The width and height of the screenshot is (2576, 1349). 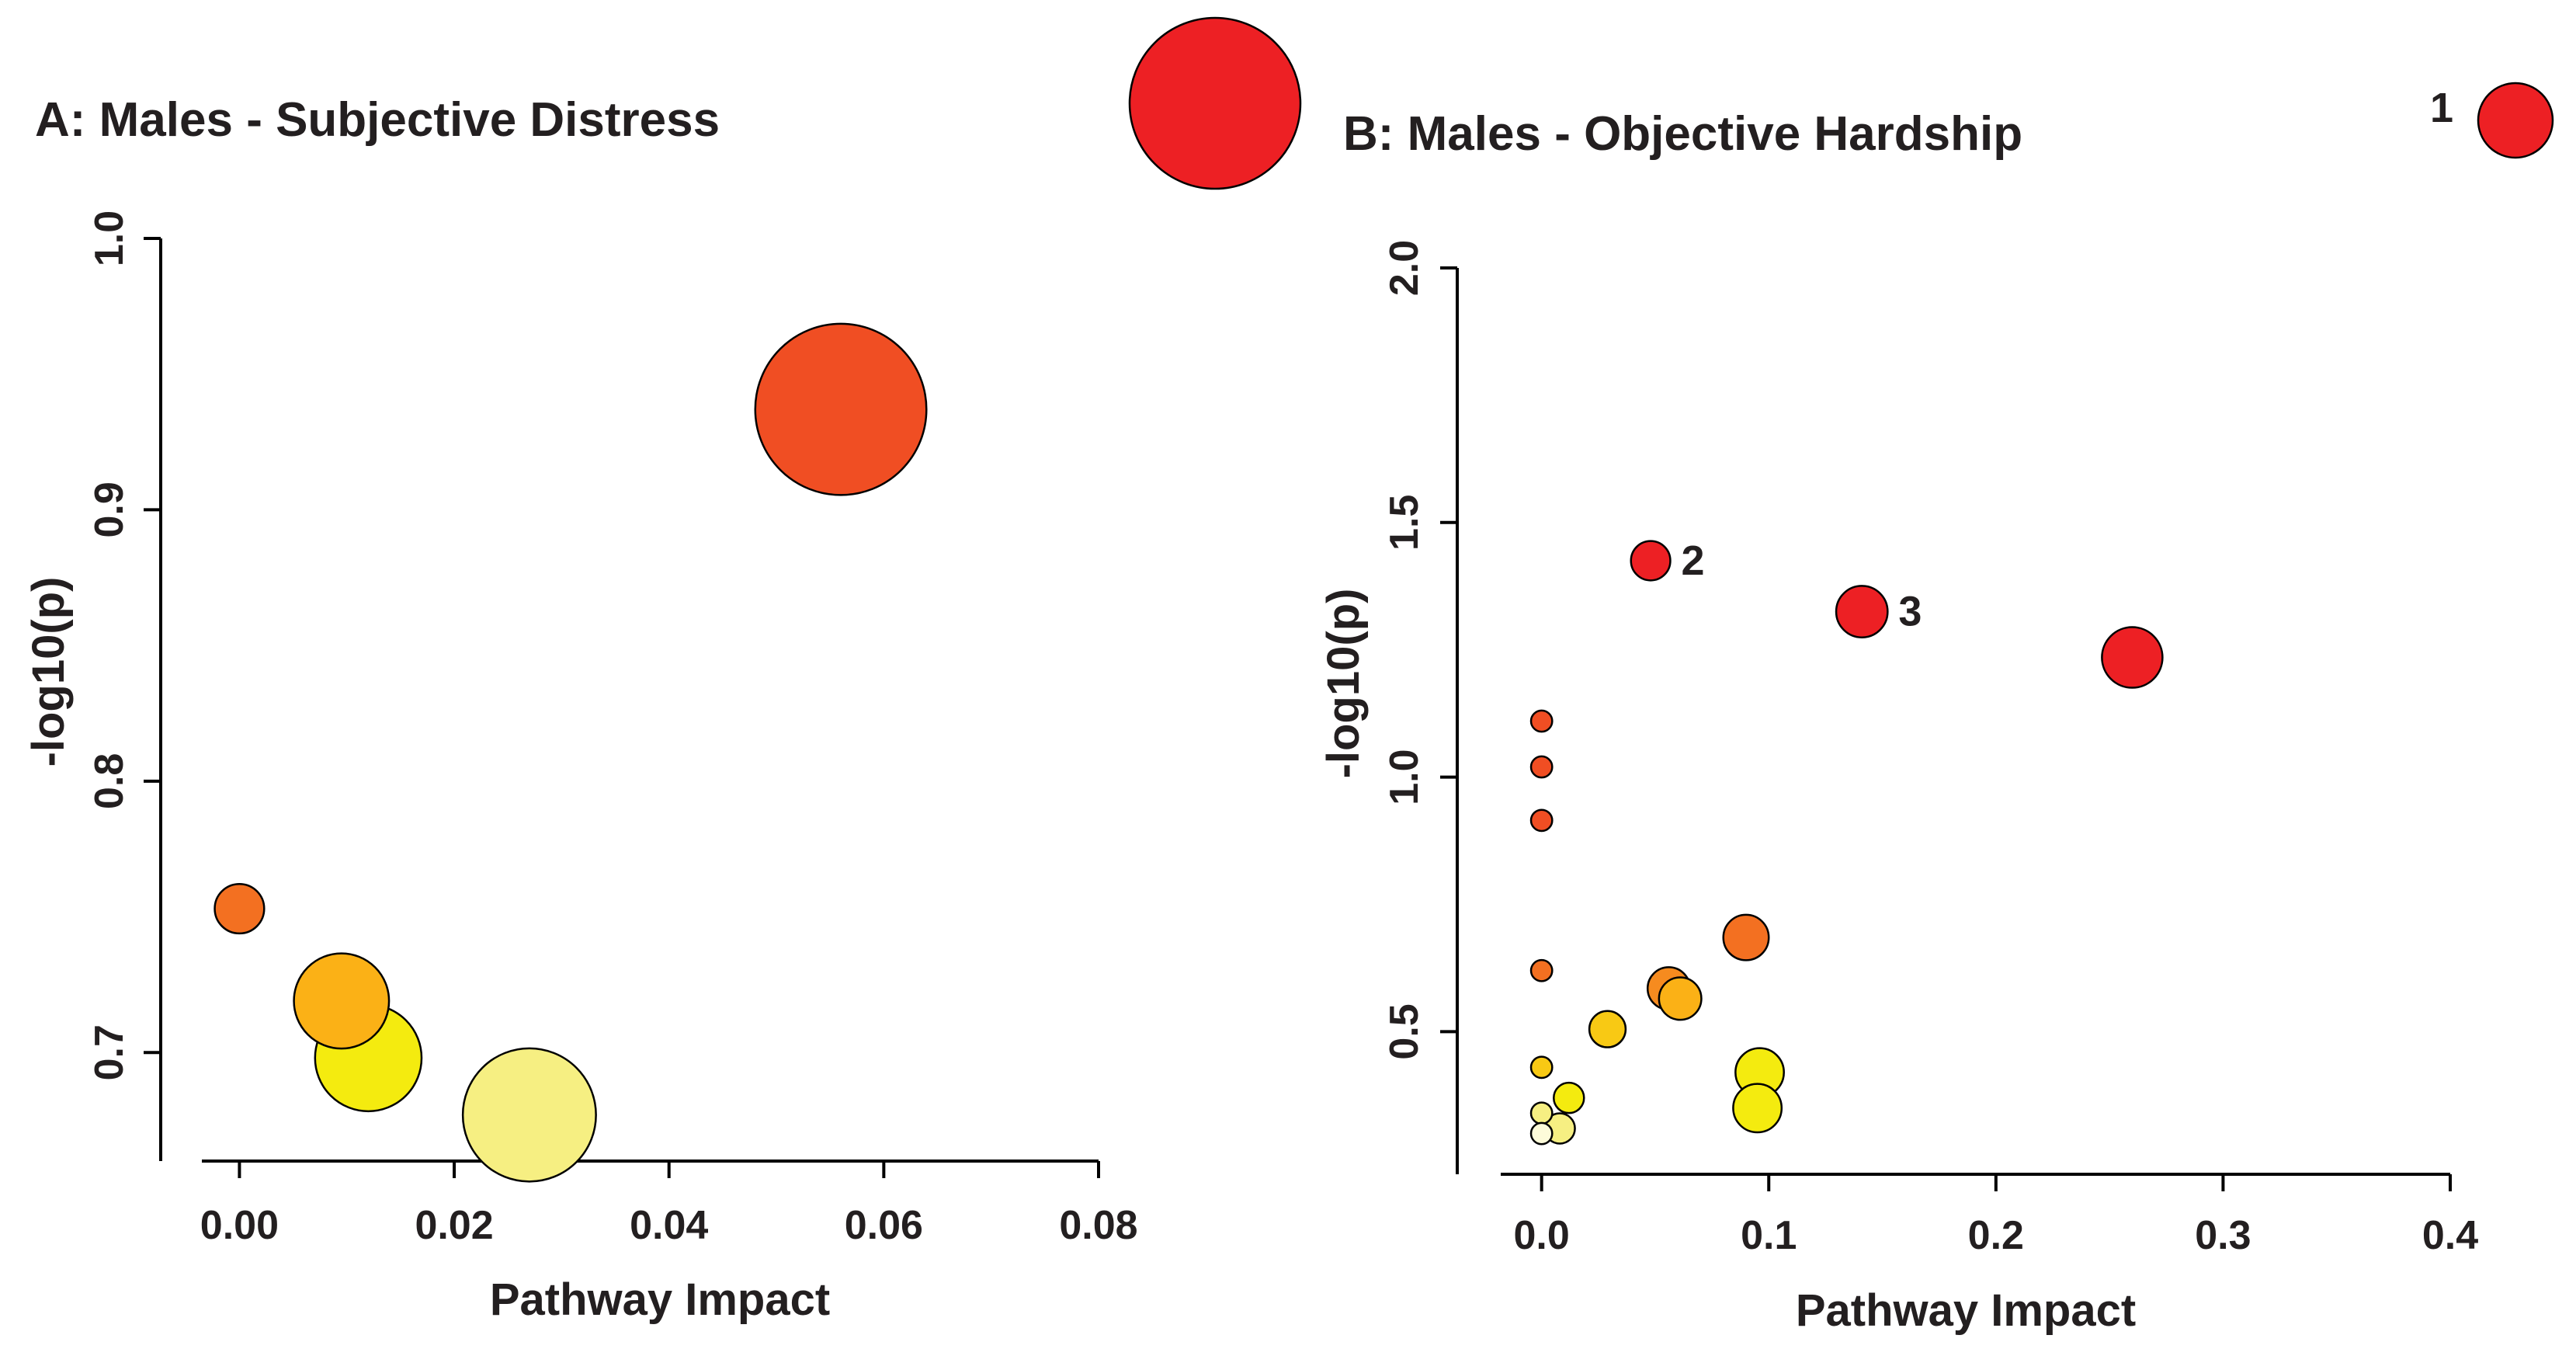 I want to click on panel-a-x-tick-label: 0.00, so click(x=239, y=1225).